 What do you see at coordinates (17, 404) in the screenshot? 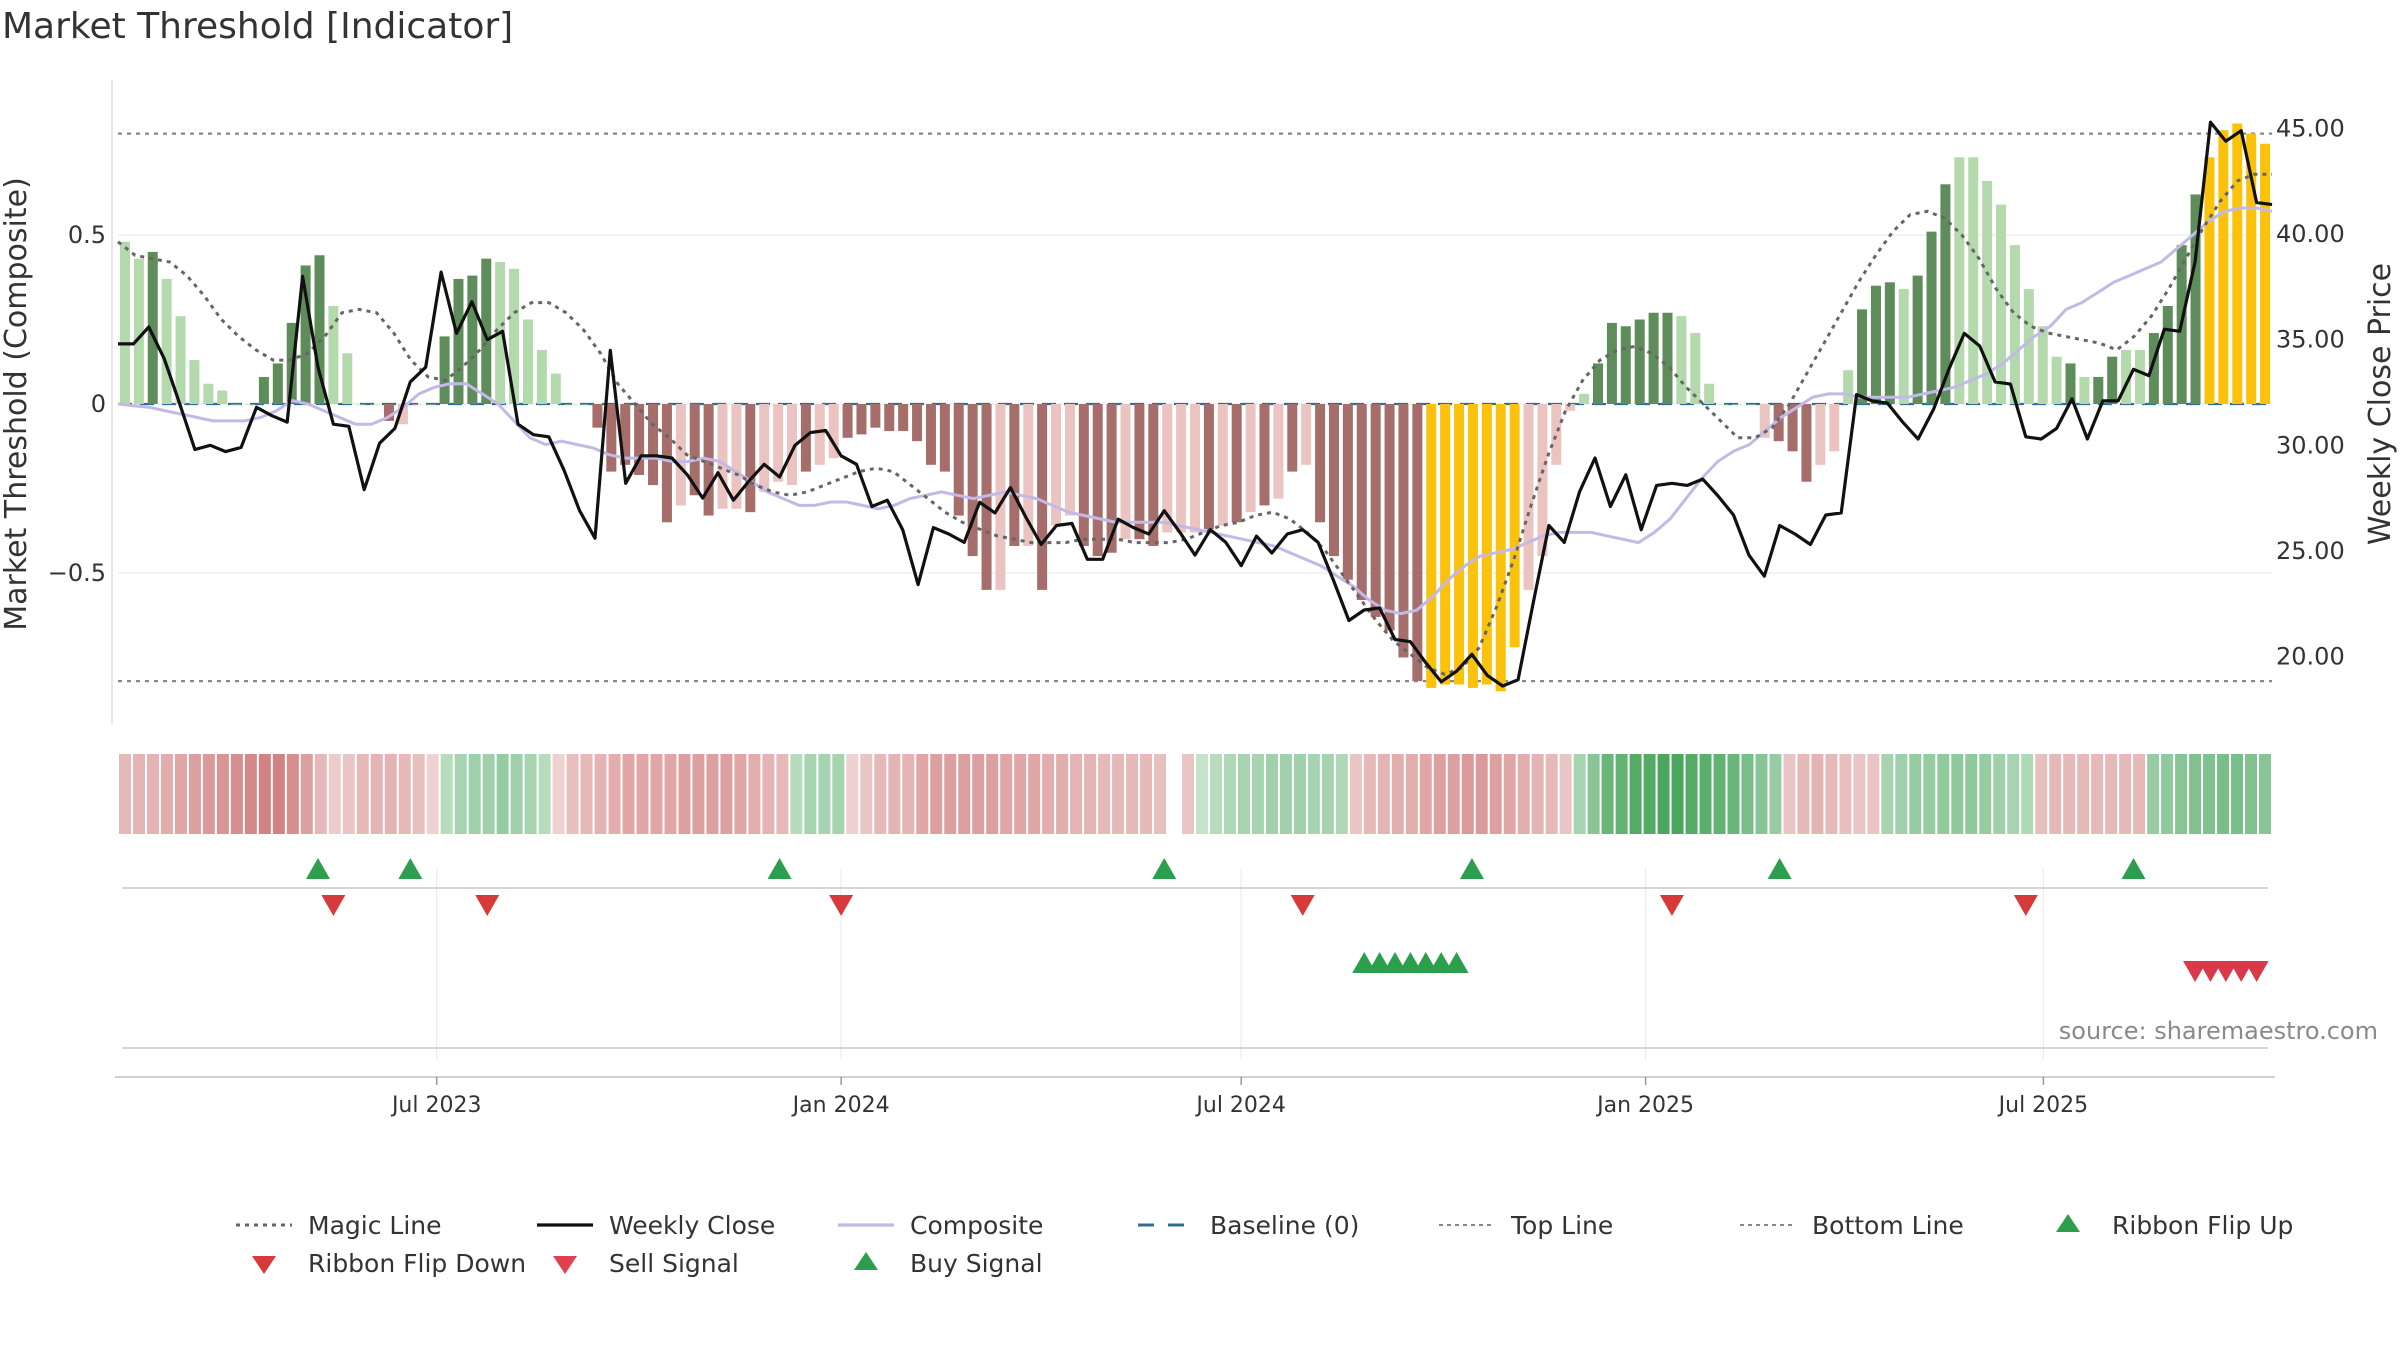
I see `left-axis-title: Market Threshold (Composite)` at bounding box center [17, 404].